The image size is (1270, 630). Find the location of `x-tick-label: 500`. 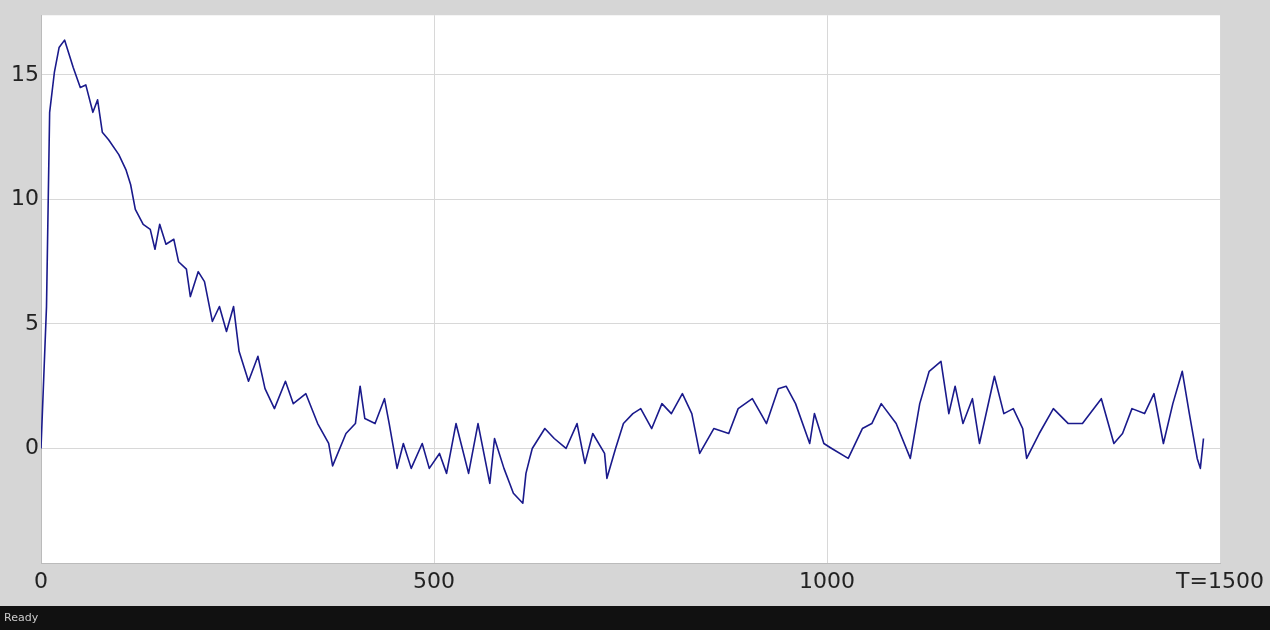

x-tick-label: 500 is located at coordinates (434, 580).